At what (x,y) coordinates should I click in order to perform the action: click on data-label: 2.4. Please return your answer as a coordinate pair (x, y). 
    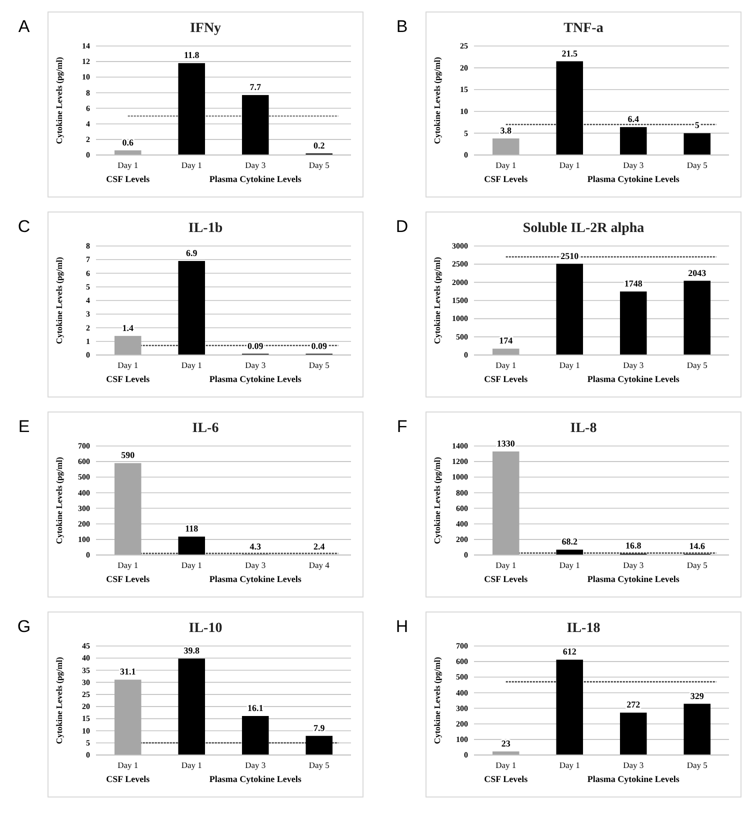
    Looking at the image, I should click on (320, 547).